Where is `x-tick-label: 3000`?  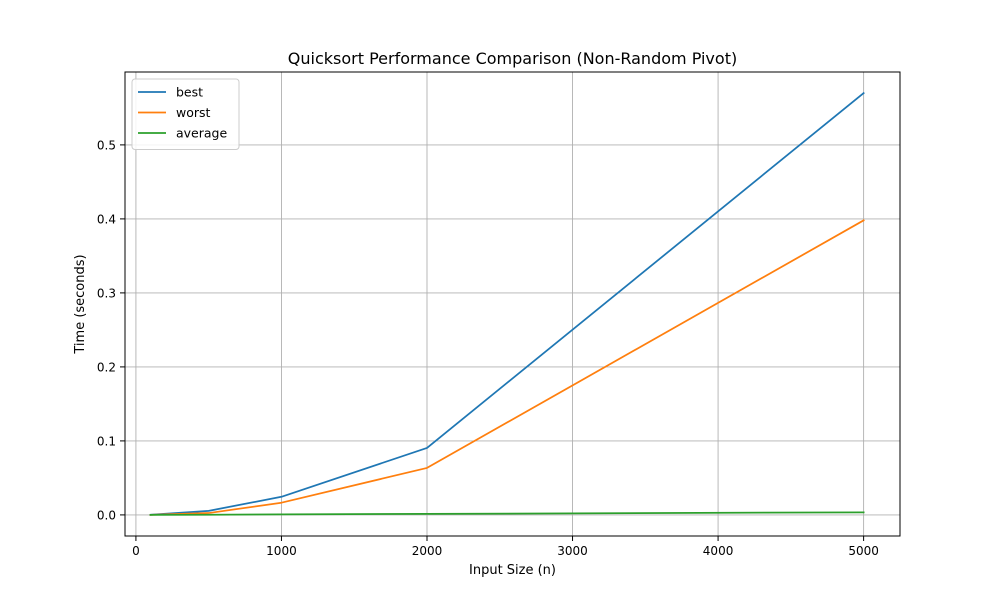 x-tick-label: 3000 is located at coordinates (572, 551).